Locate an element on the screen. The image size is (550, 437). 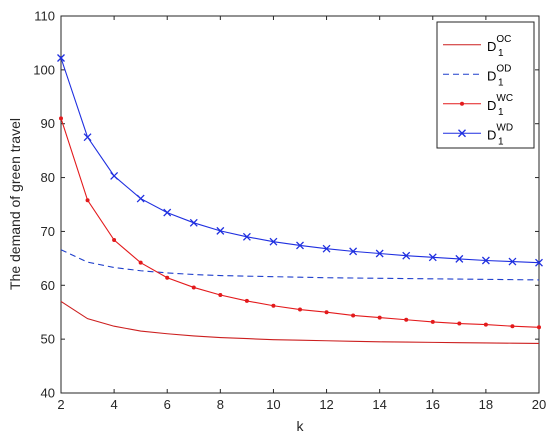
legend-item: DWD 1 is located at coordinates (478, 134).